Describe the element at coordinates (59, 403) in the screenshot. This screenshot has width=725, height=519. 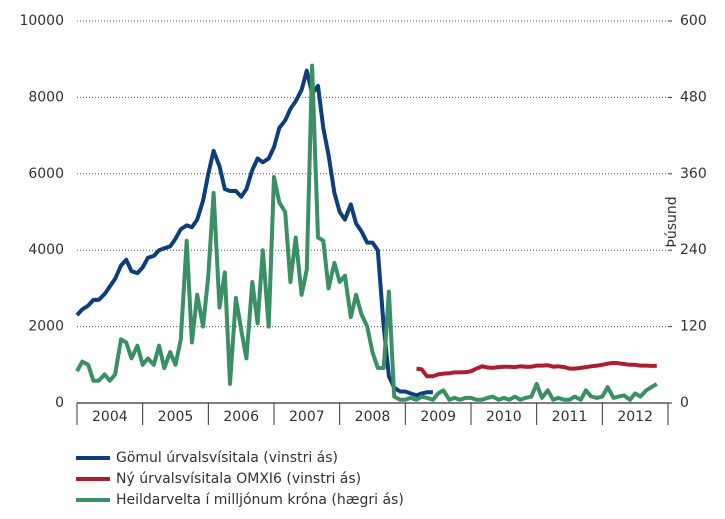
I see `y-tick-label: 0` at that location.